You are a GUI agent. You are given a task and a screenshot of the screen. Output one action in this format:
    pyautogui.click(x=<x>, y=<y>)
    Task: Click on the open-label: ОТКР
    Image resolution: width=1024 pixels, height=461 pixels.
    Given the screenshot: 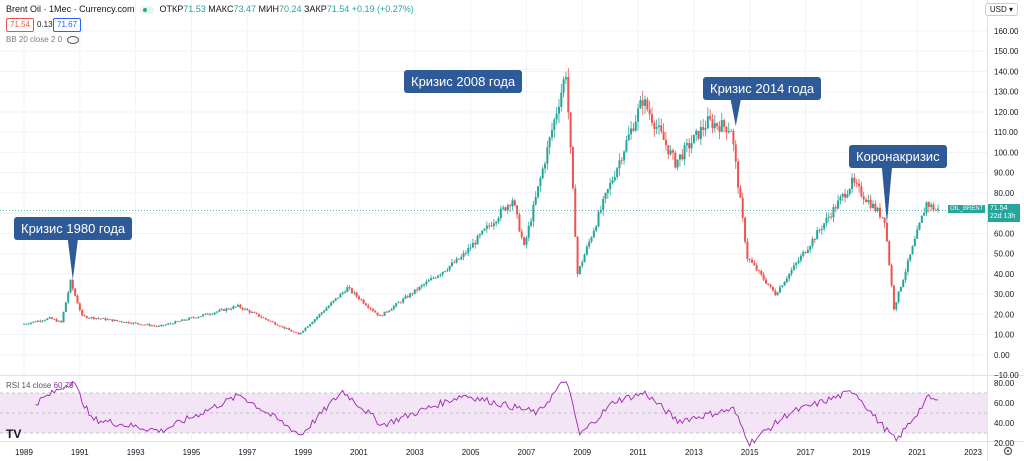 What is the action you would take?
    pyautogui.click(x=171, y=9)
    